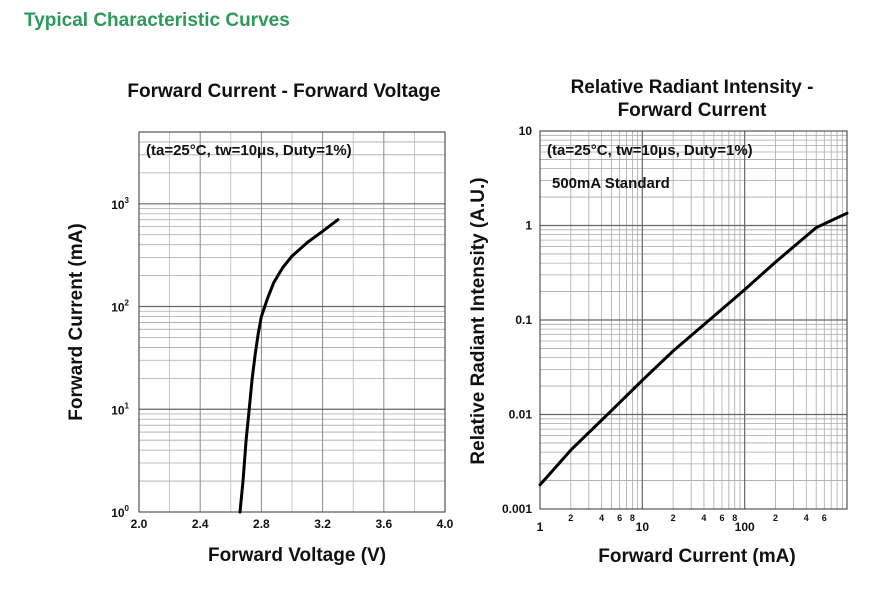 The height and width of the screenshot is (592, 875). I want to click on page-title: Typical Characteristic Curves, so click(157, 20).